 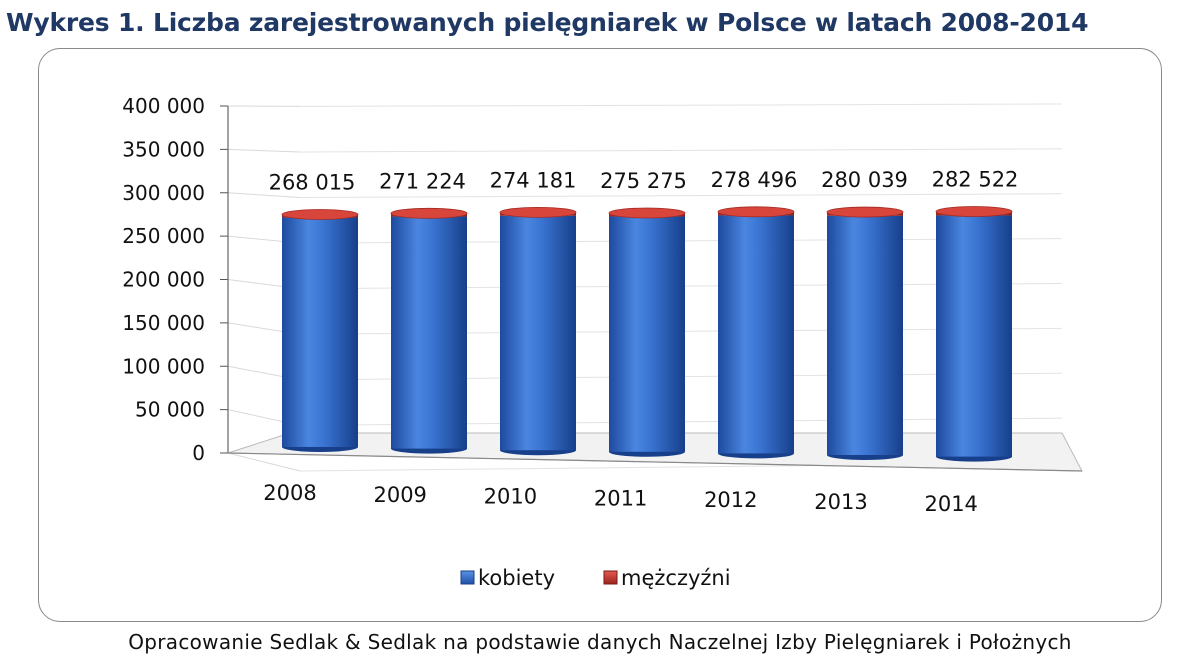 I want to click on bar-2012, so click(x=756, y=332).